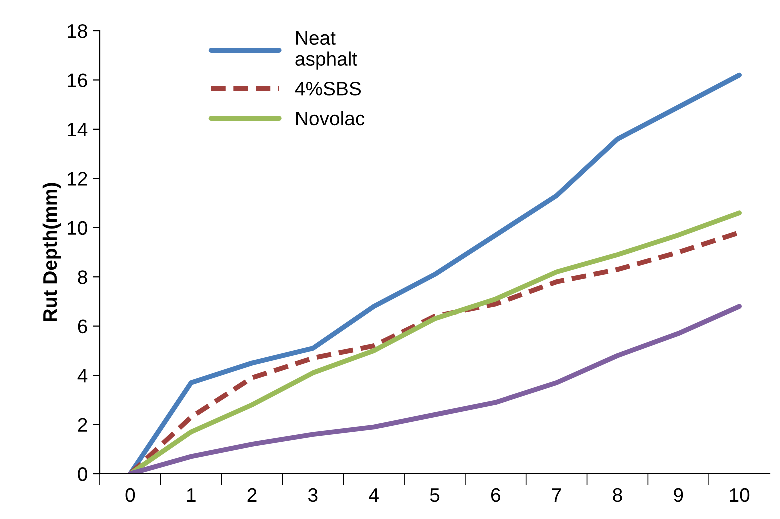 The height and width of the screenshot is (519, 780). Describe the element at coordinates (495, 495) in the screenshot. I see `x-tick-label: 6` at that location.